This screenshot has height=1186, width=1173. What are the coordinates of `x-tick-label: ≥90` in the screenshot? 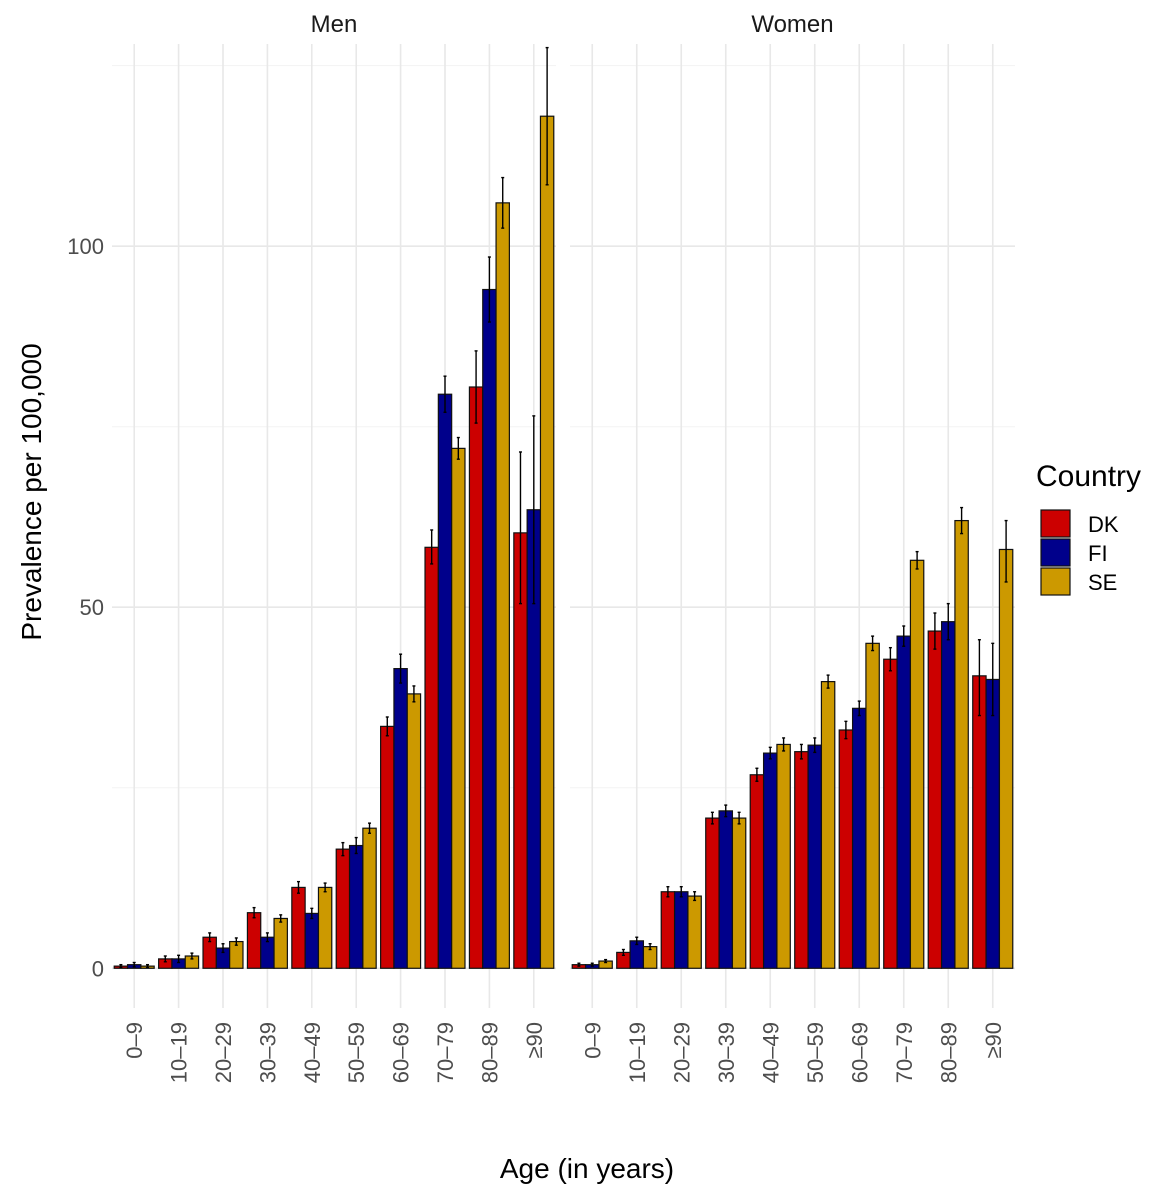 It's located at (993, 1040).